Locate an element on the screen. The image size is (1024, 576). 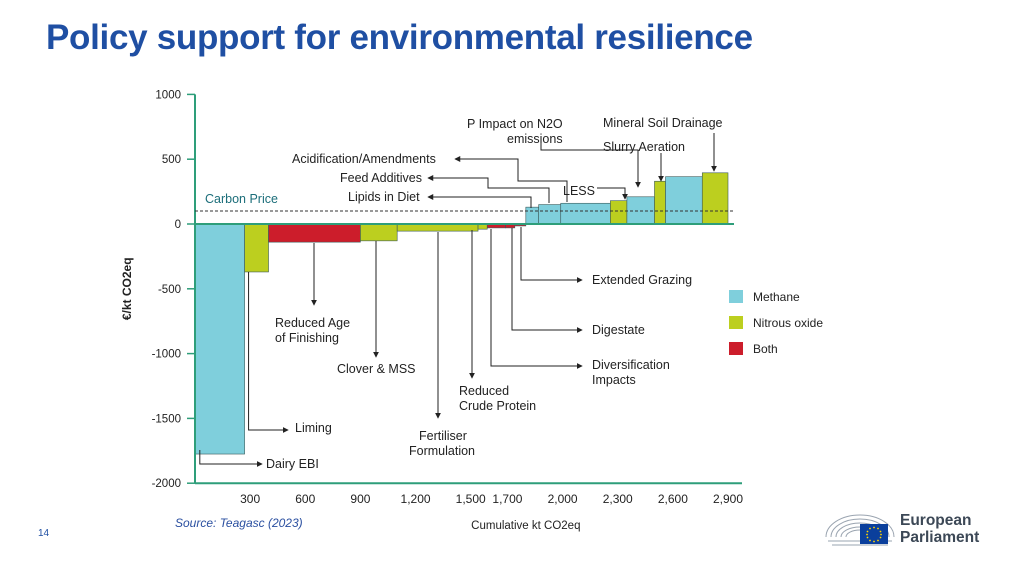
arrow-diversification is located at coordinates (536, 299).